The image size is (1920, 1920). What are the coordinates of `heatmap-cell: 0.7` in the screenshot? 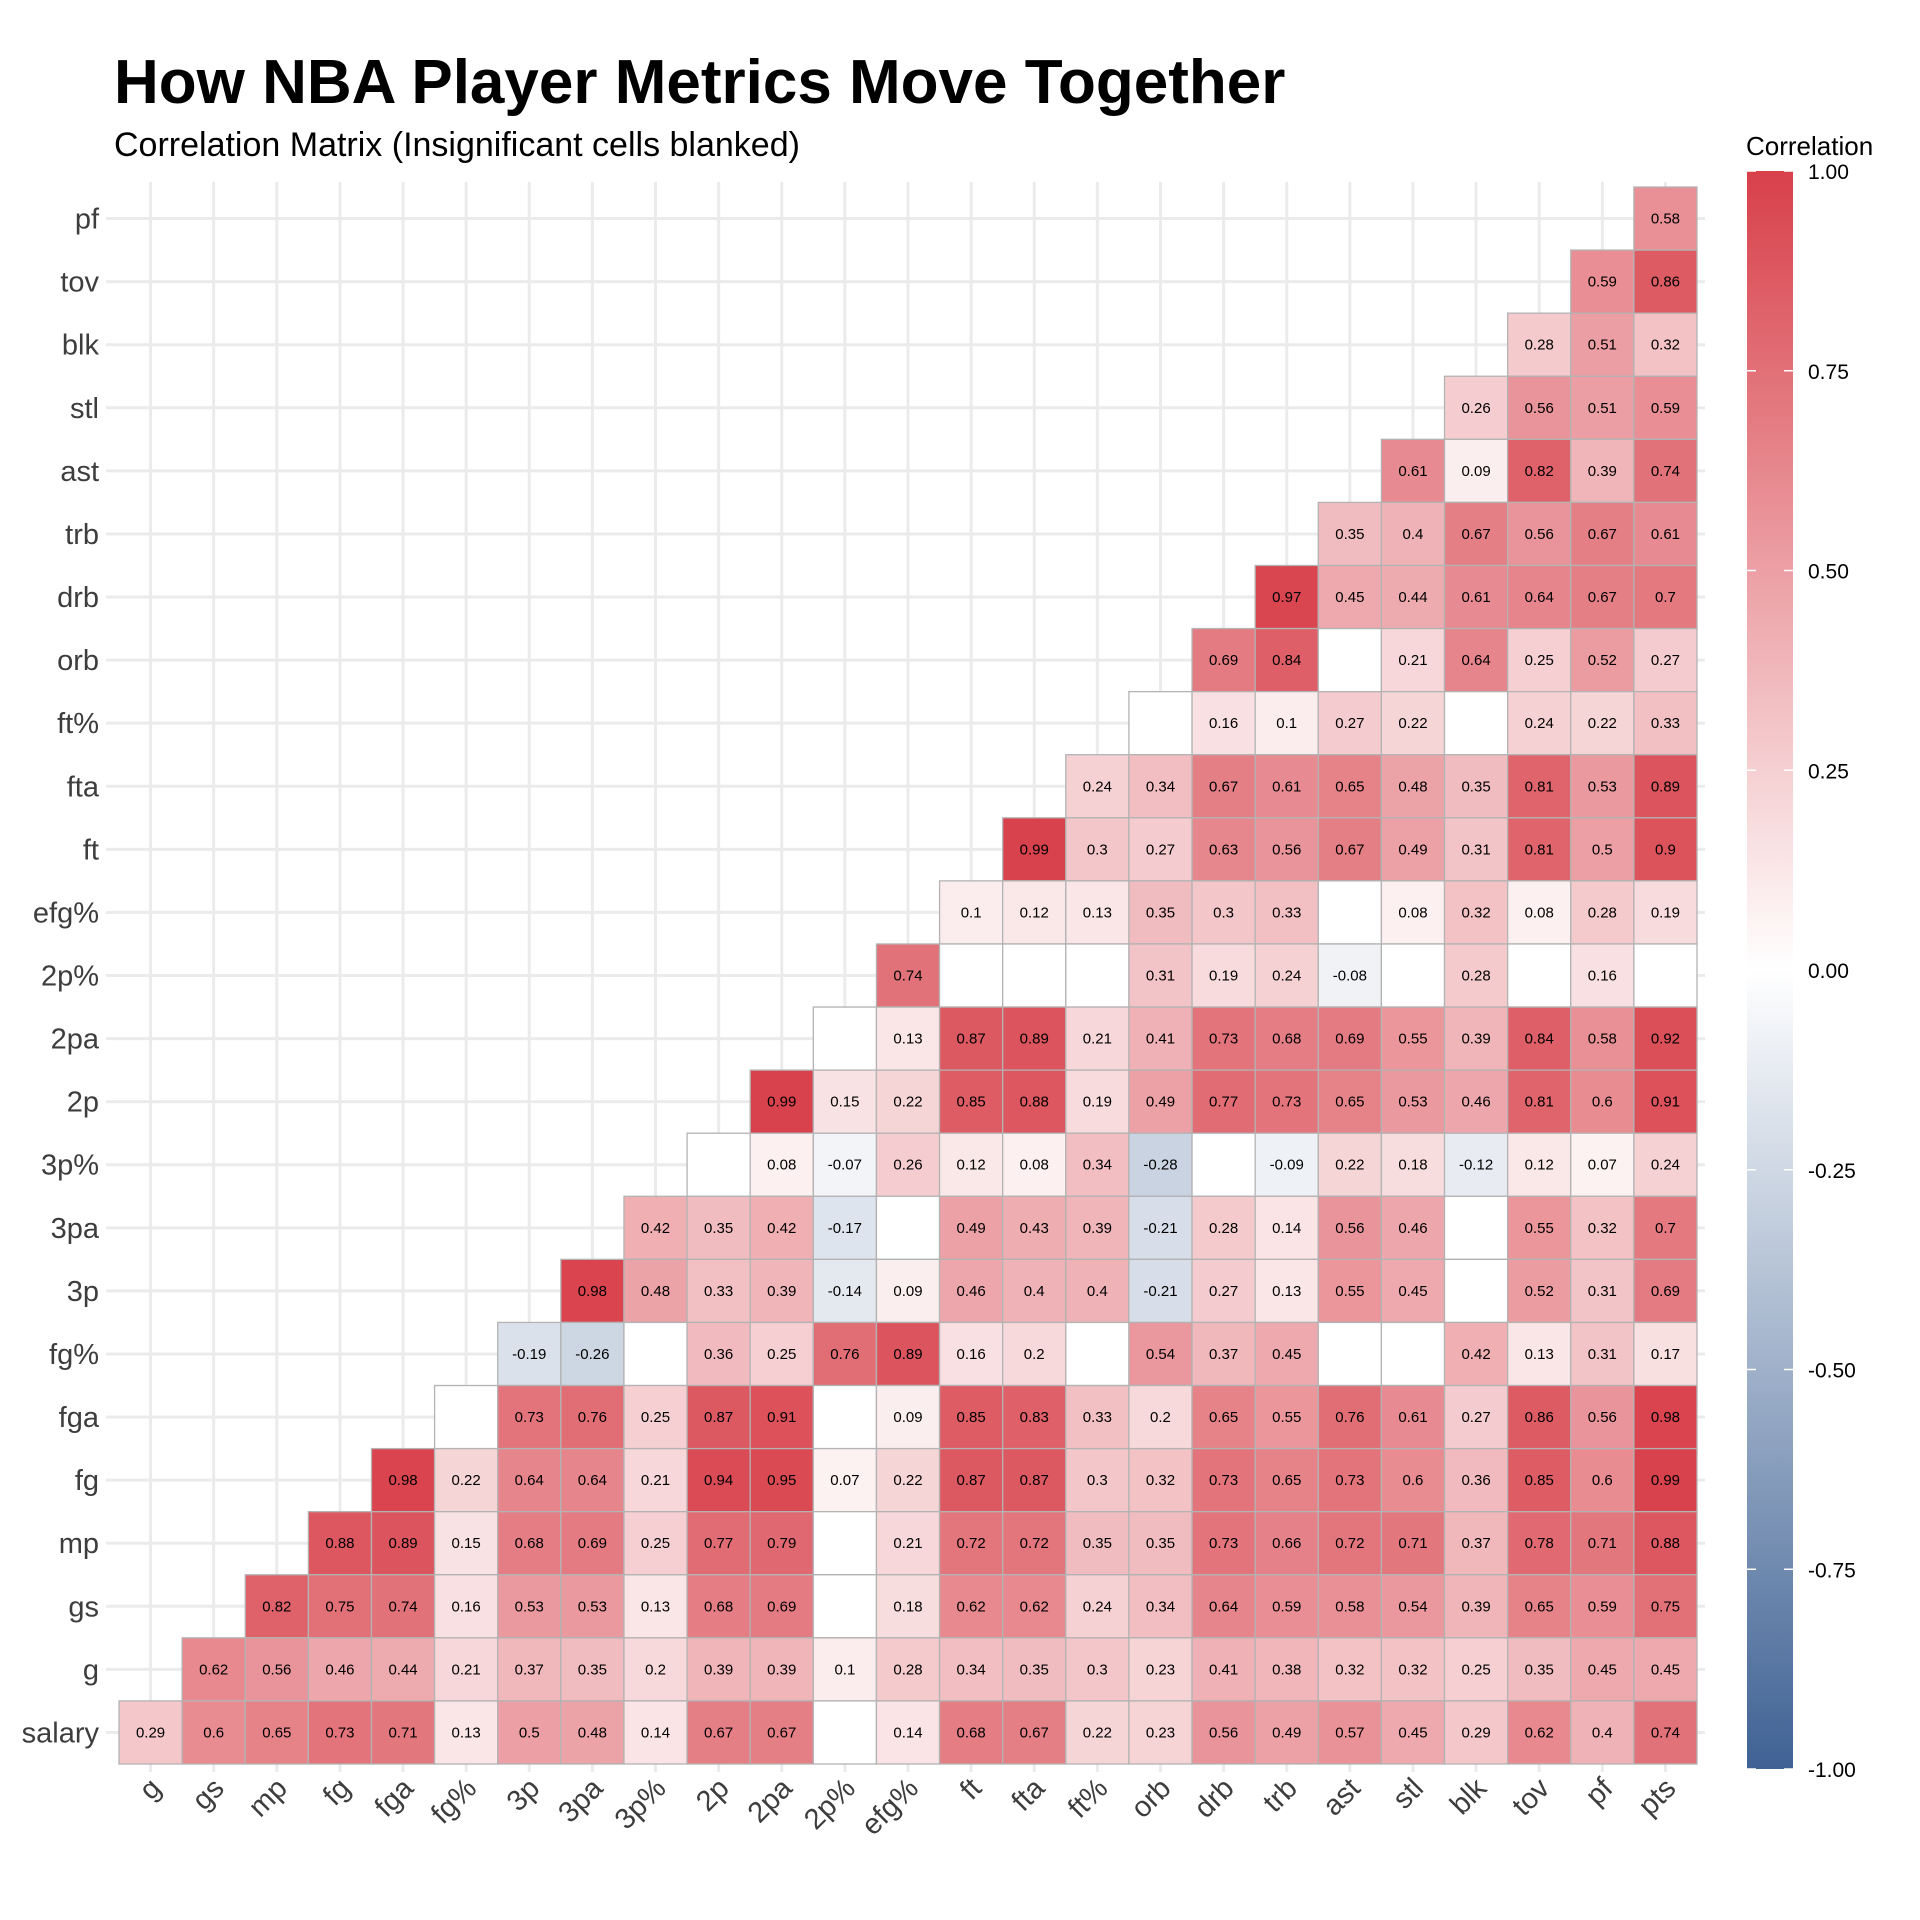 It's located at (1665, 597).